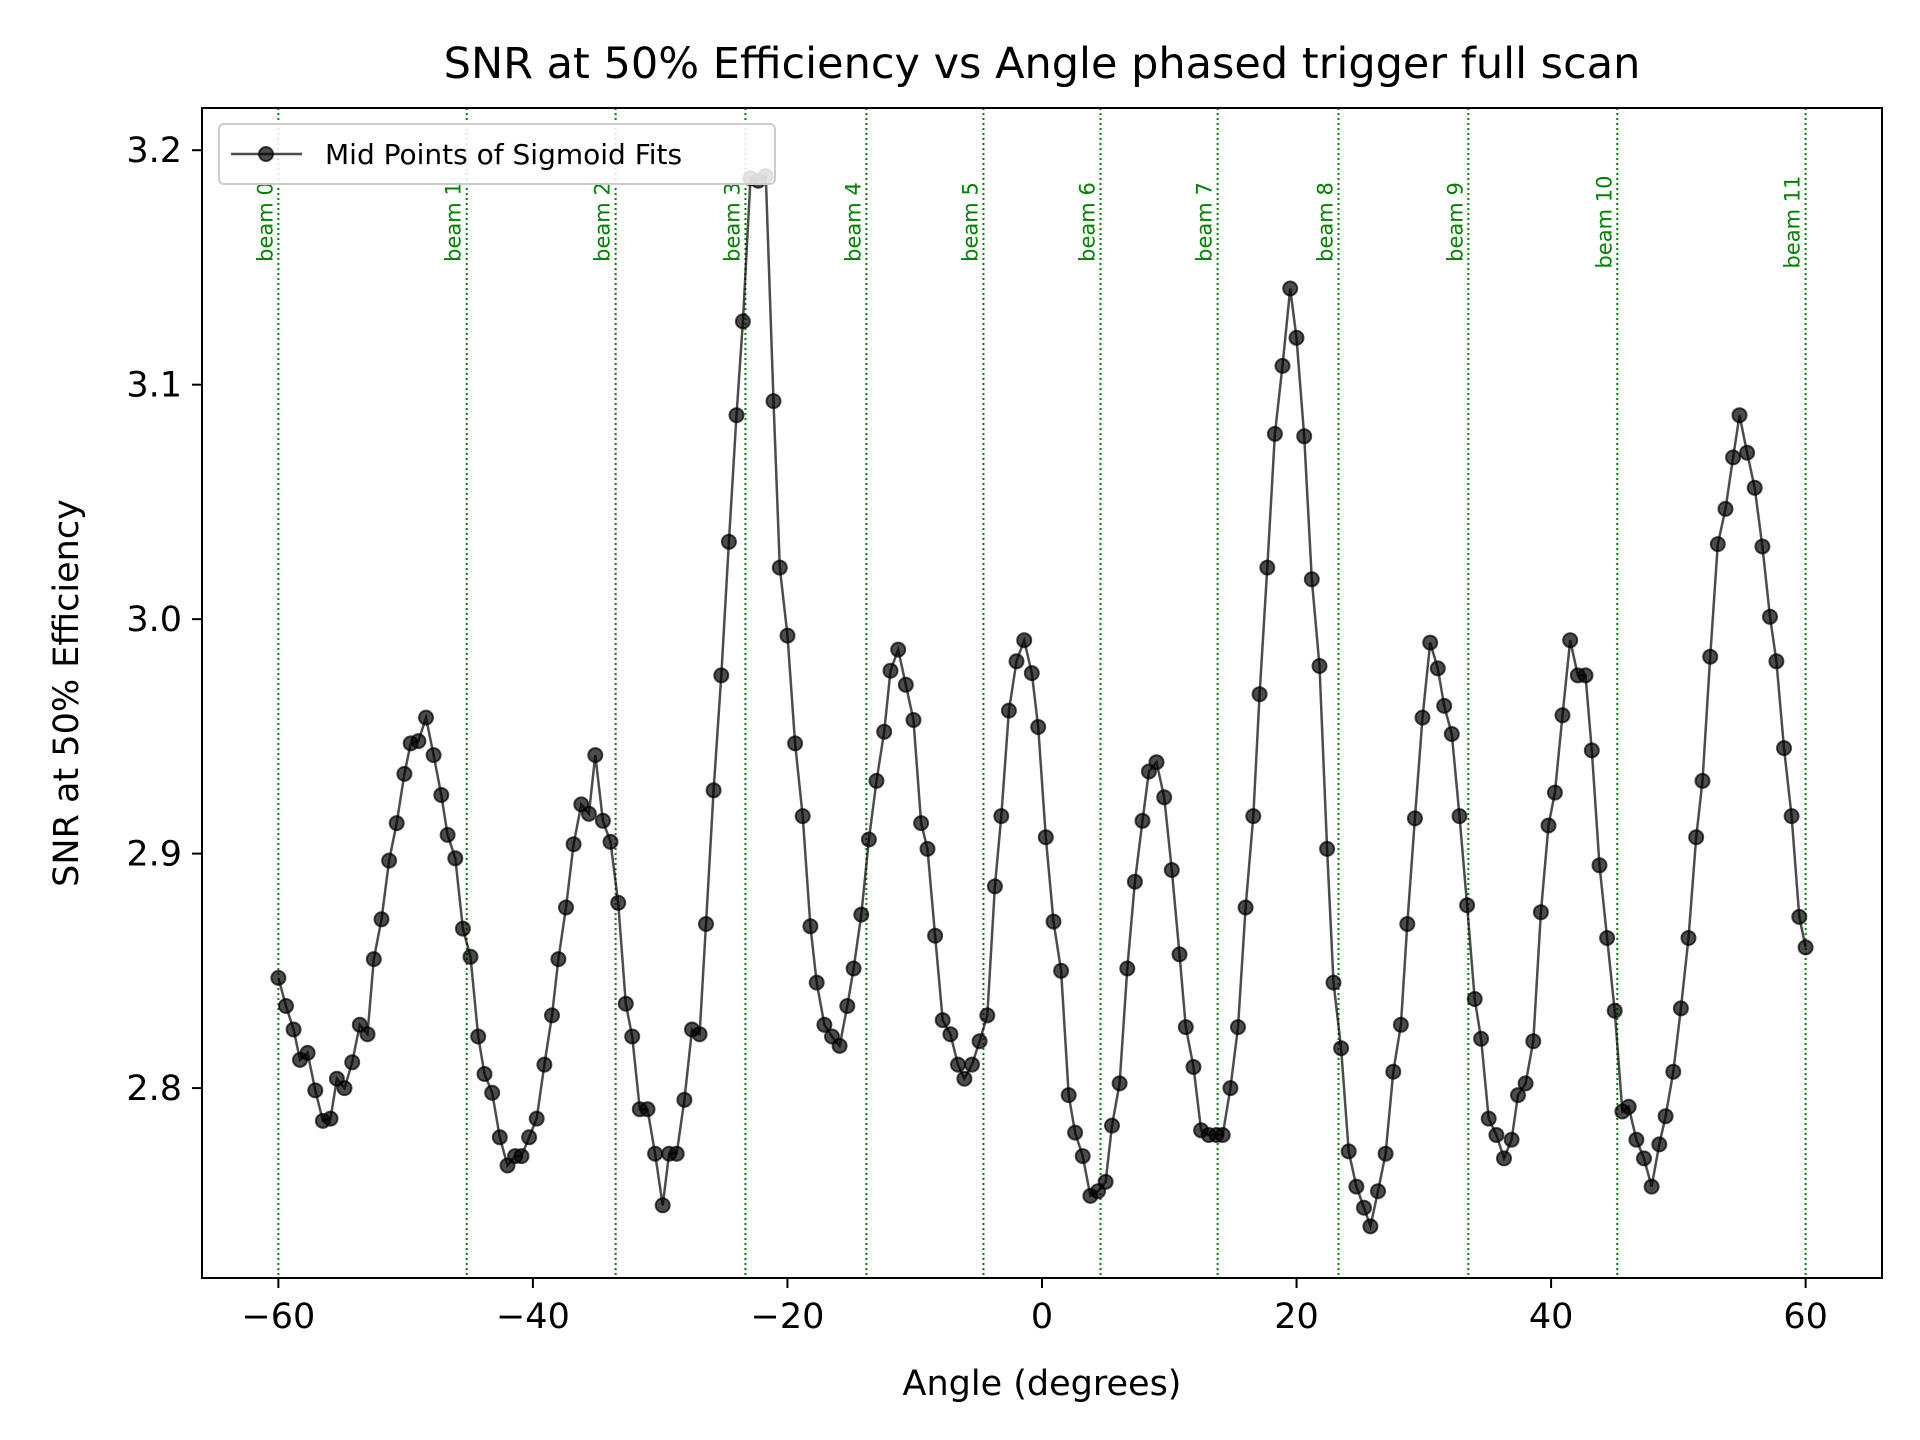 The height and width of the screenshot is (1440, 1920). I want to click on beam-label-1: beam 1, so click(454, 222).